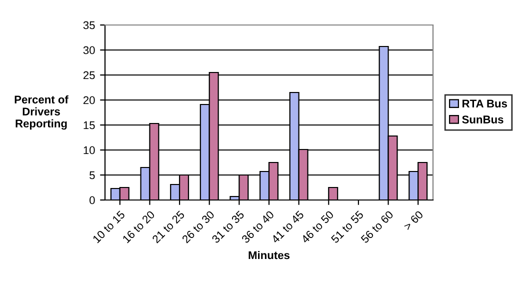 Image resolution: width=513 pixels, height=284 pixels. Describe the element at coordinates (92, 200) in the screenshot. I see `y-tick-label: 0` at that location.